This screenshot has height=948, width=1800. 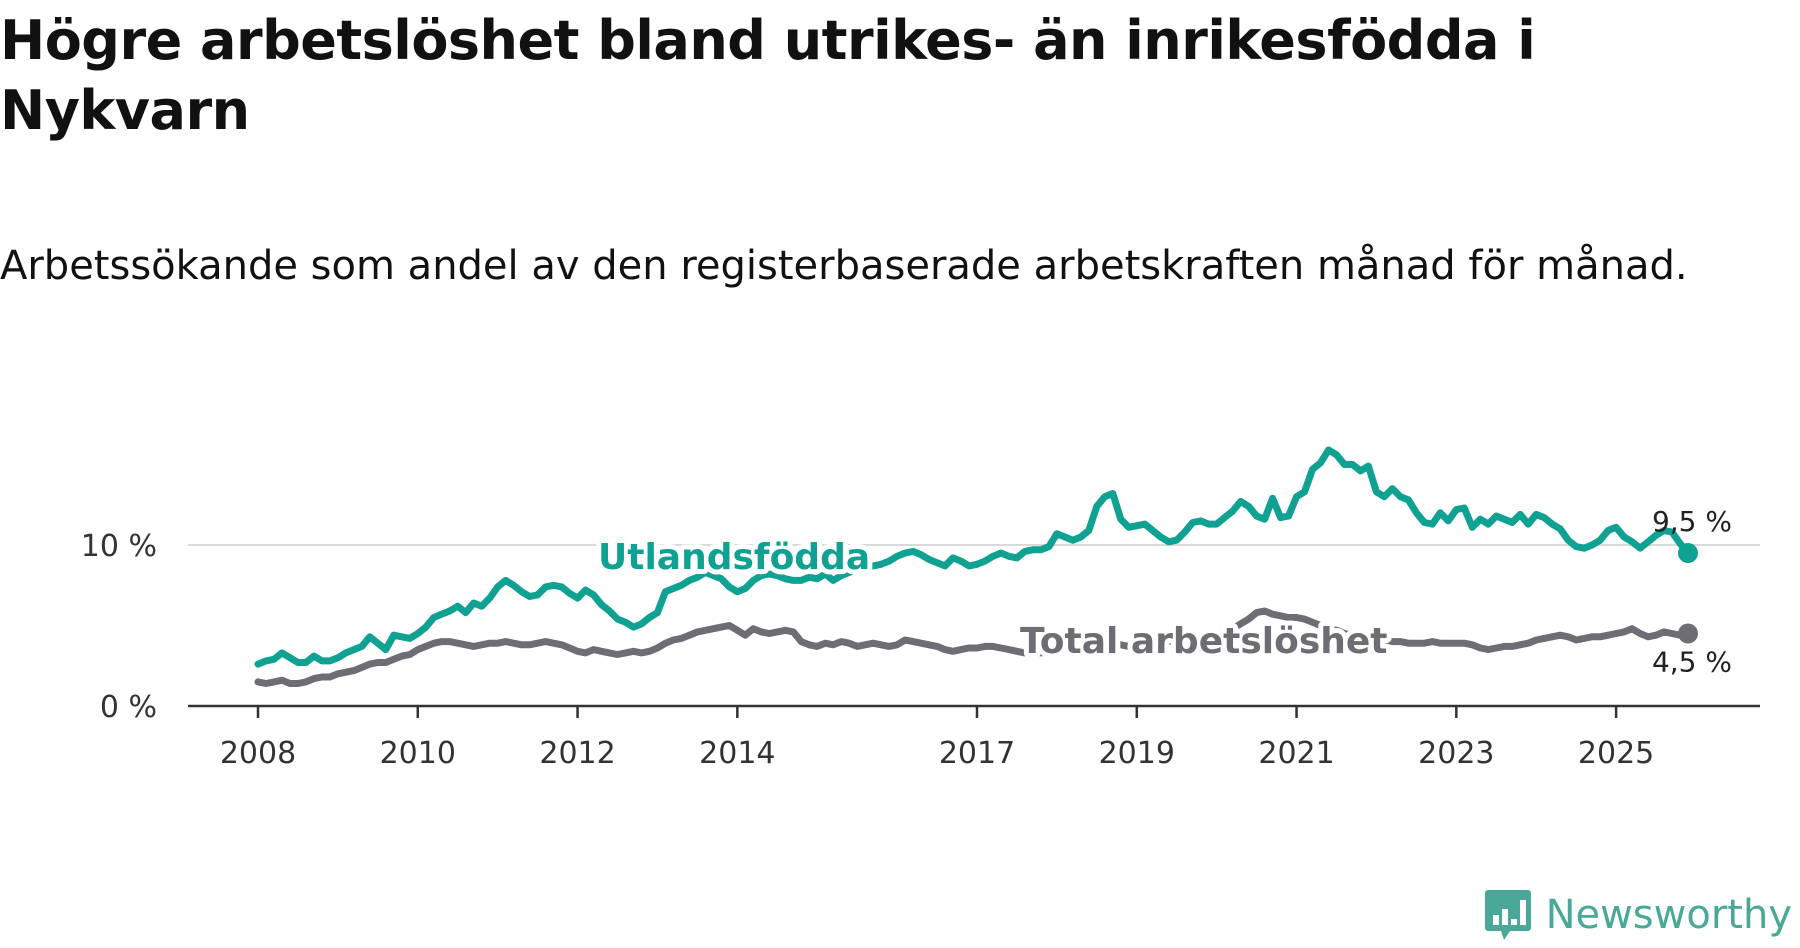 I want to click on x-tick-label: 2023, so click(x=1456, y=753).